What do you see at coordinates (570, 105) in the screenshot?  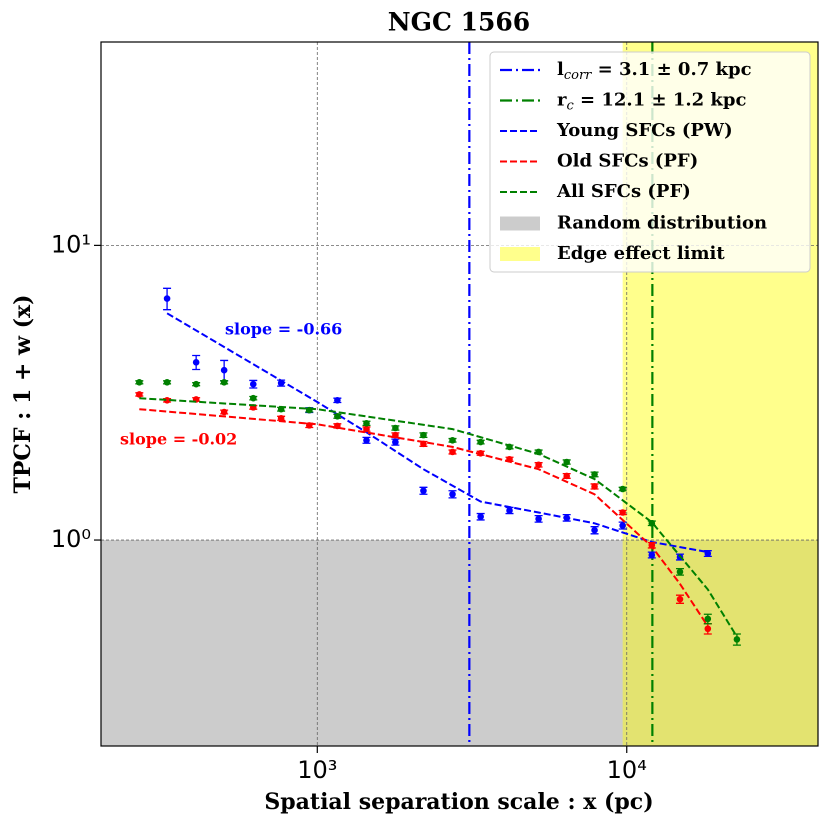 I see `legend-label-part: c` at bounding box center [570, 105].